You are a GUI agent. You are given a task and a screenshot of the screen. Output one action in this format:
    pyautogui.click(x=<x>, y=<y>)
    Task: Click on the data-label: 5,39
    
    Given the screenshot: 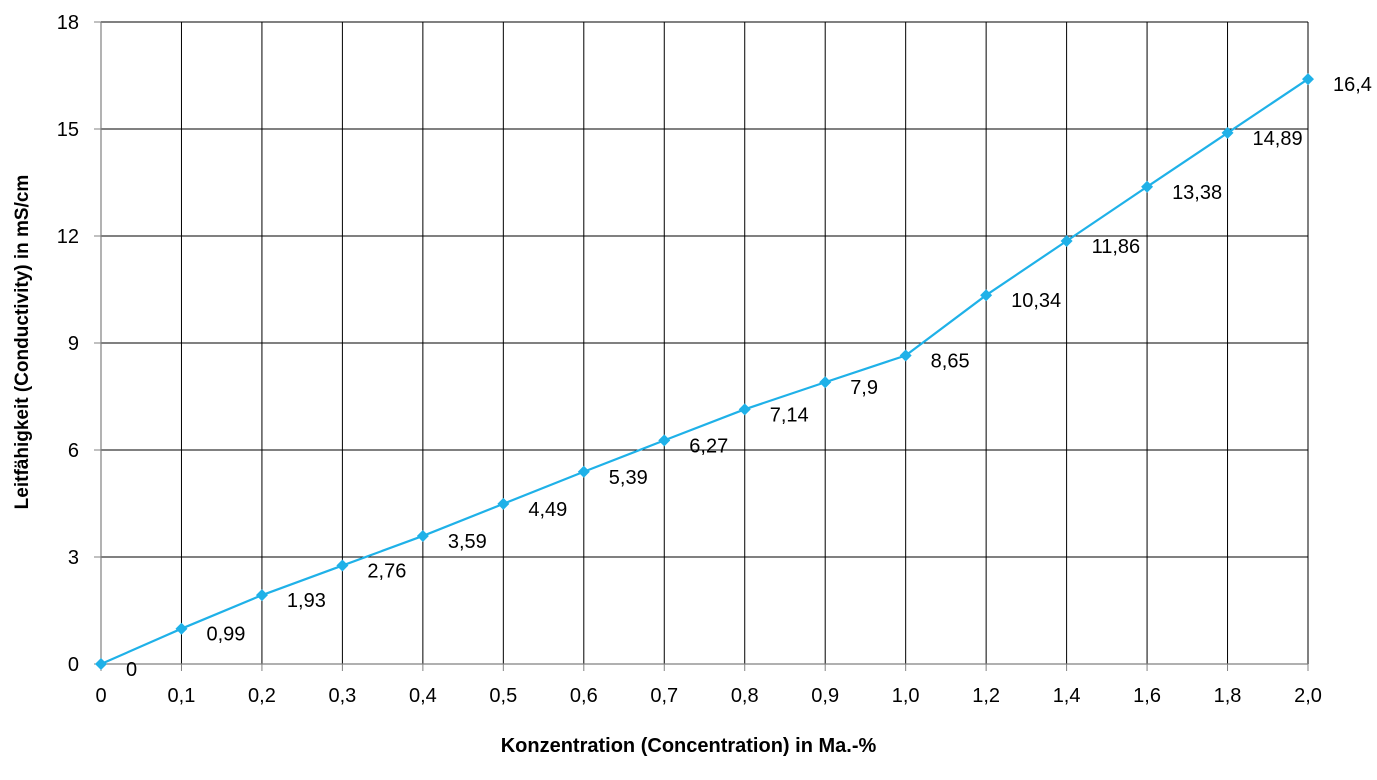 What is the action you would take?
    pyautogui.click(x=628, y=478)
    